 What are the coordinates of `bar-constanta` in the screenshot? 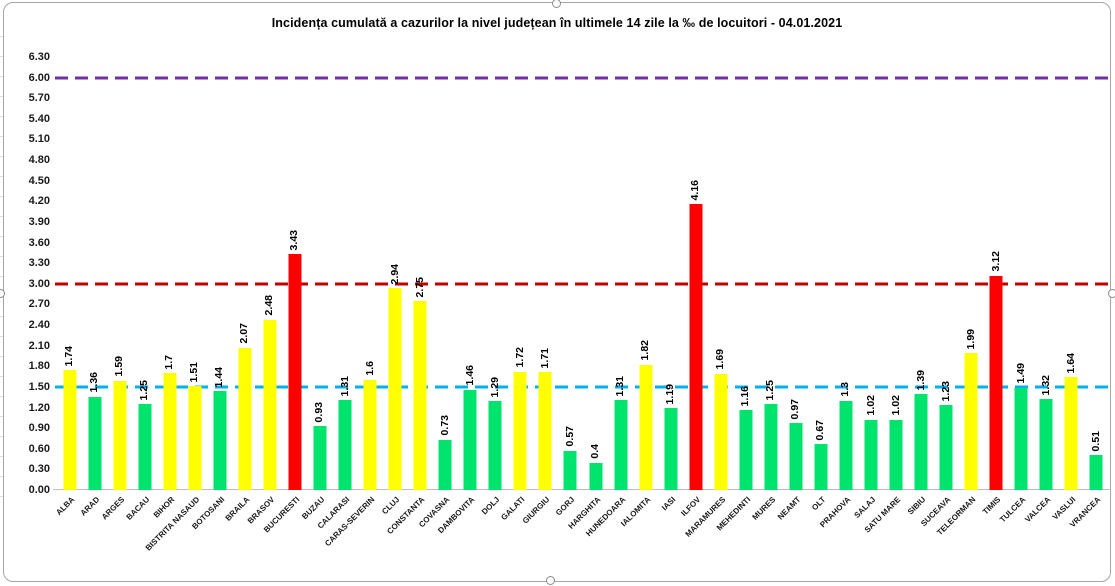 It's located at (420, 395).